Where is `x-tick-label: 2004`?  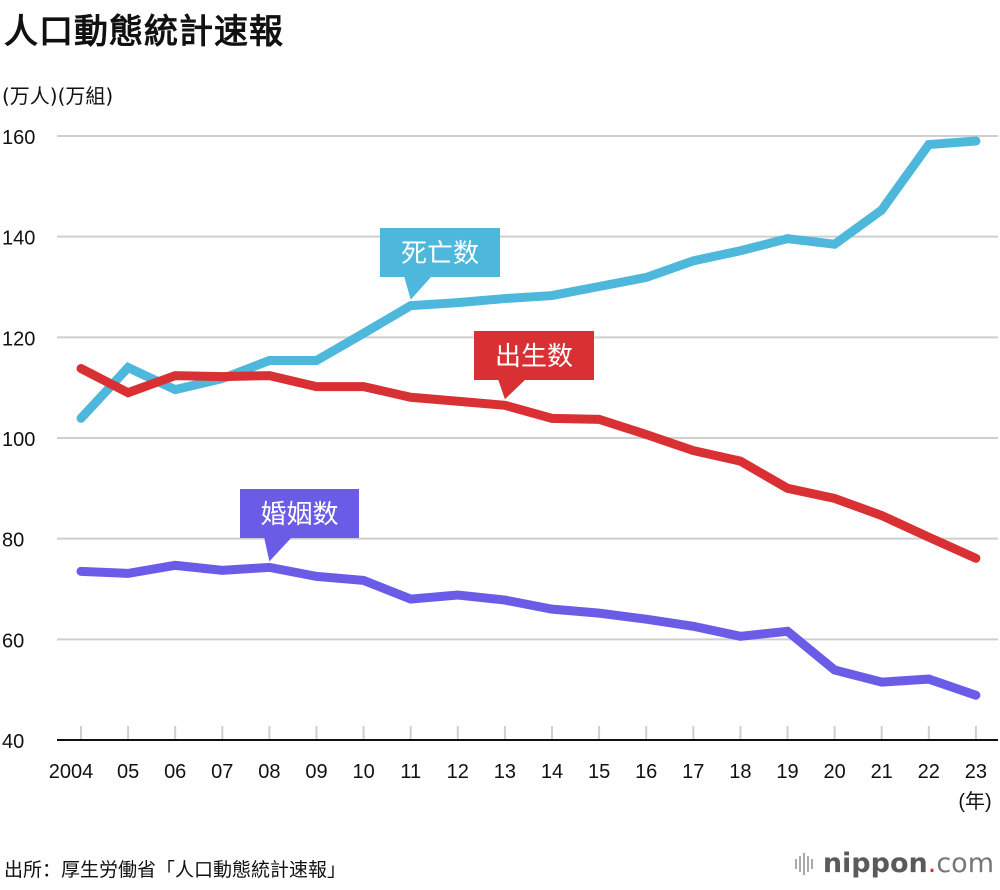
x-tick-label: 2004 is located at coordinates (71, 772).